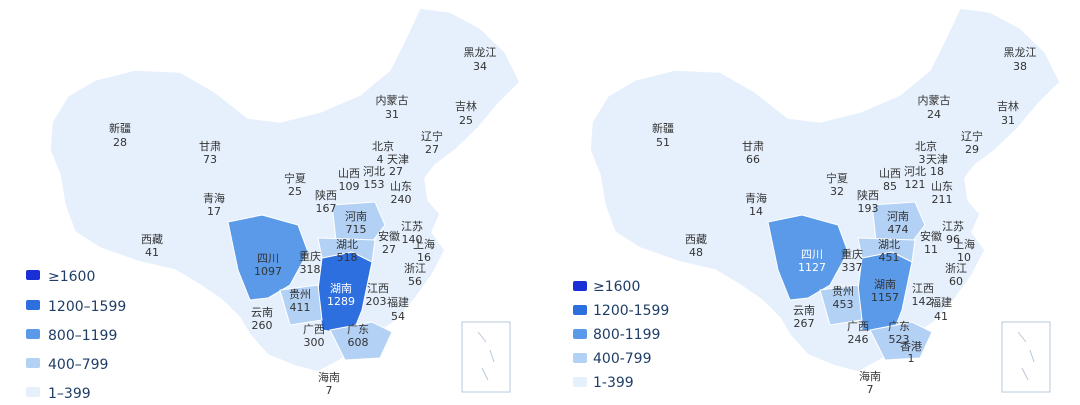  I want to click on inset-islands, so click(486, 356).